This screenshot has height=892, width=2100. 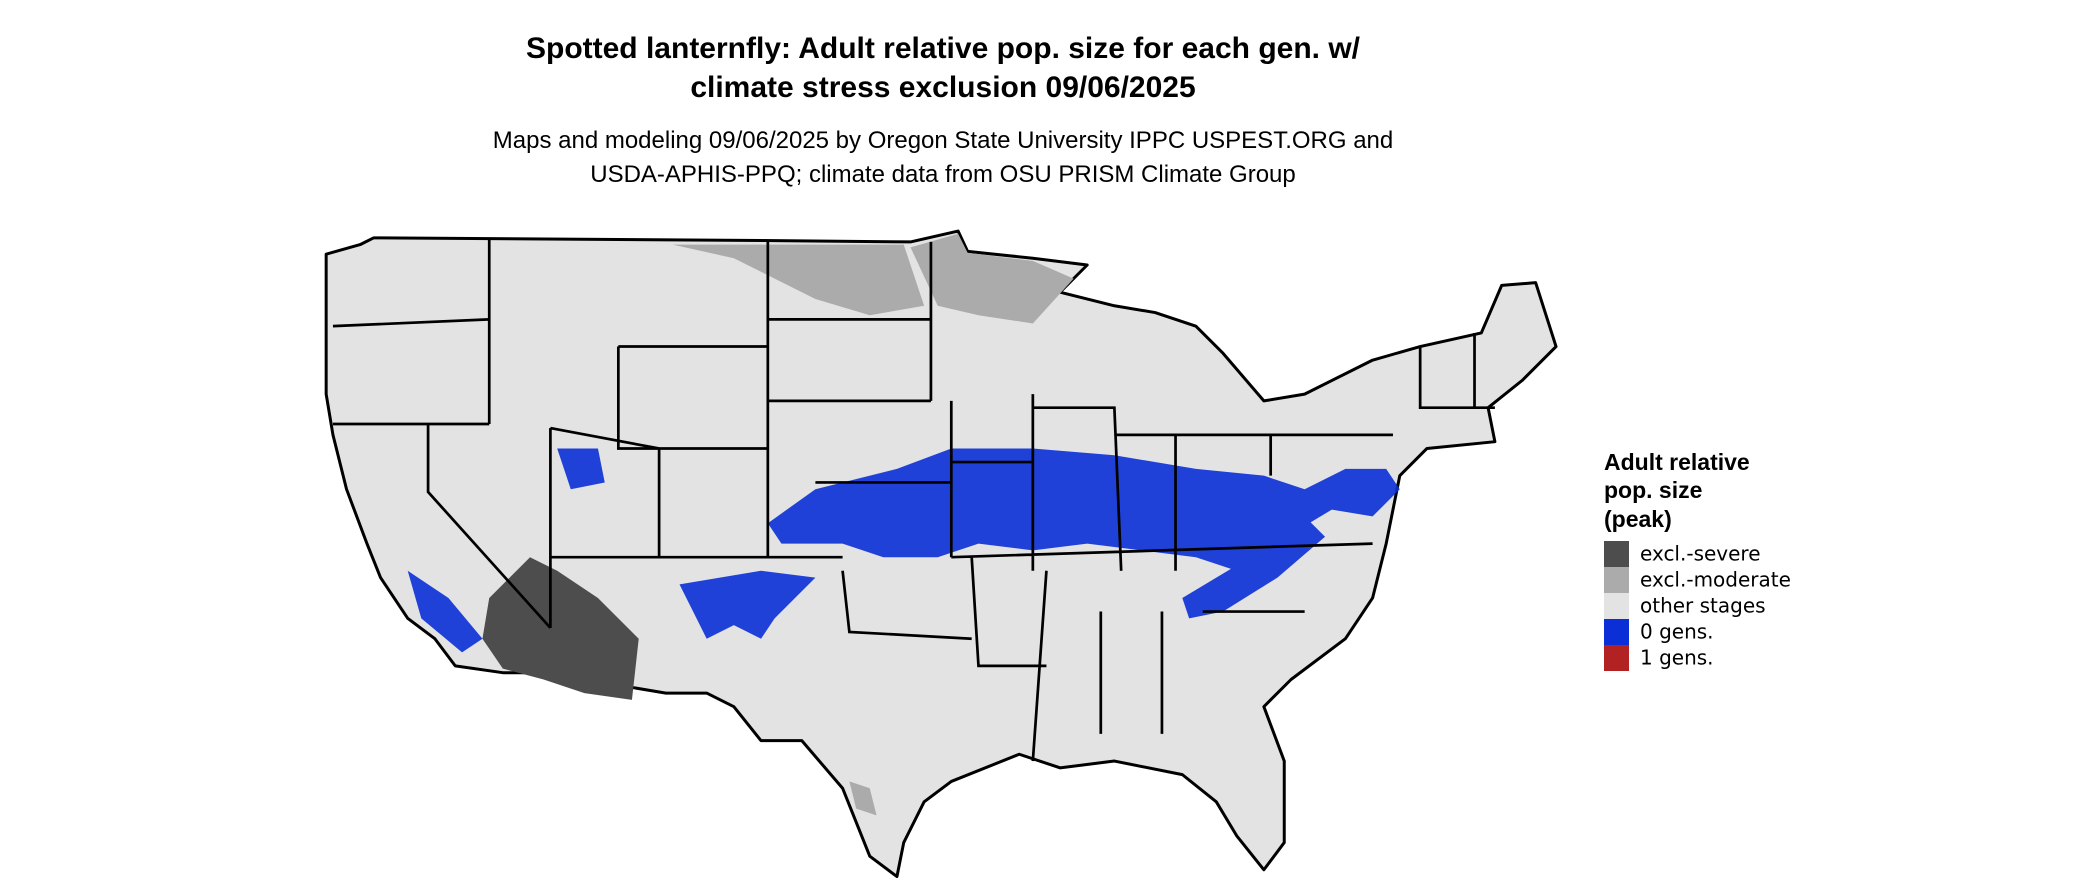 What do you see at coordinates (1677, 658) in the screenshot?
I see `legend-label: 1 gens.` at bounding box center [1677, 658].